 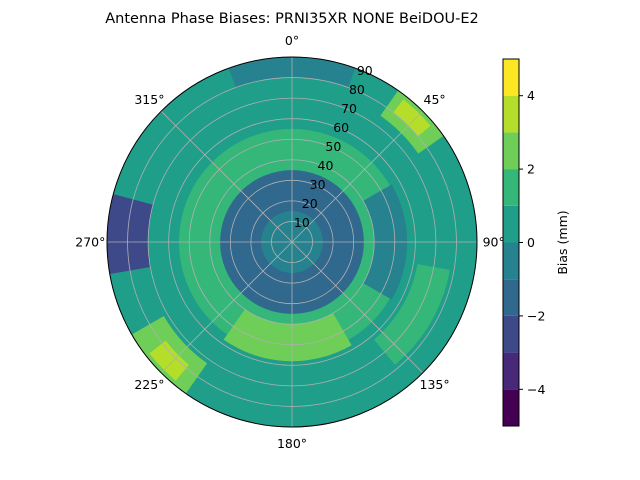 What do you see at coordinates (341, 127) in the screenshot?
I see `radial-tick-label: 60` at bounding box center [341, 127].